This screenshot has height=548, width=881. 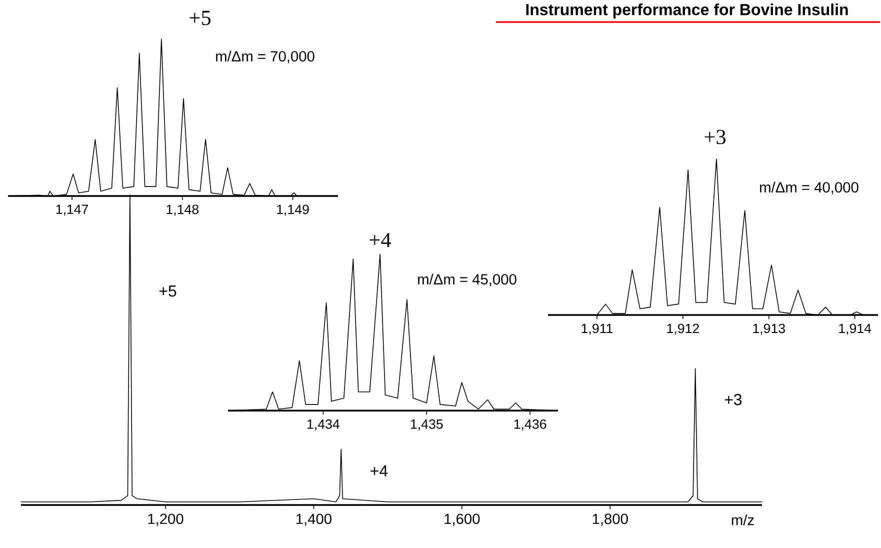 What do you see at coordinates (462, 520) in the screenshot?
I see `x-tick-label: 1,600` at bounding box center [462, 520].